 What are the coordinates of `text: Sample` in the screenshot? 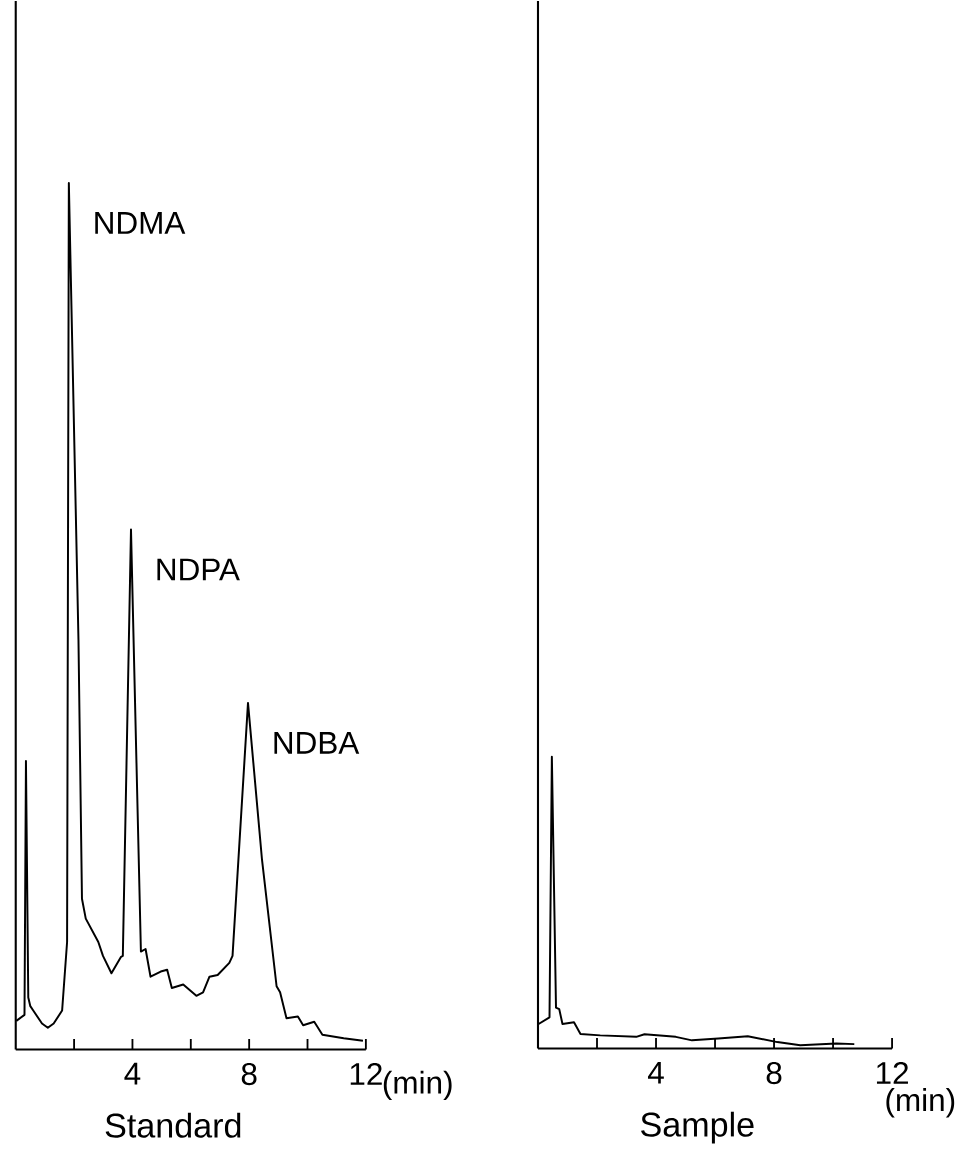 It's located at (697, 1127).